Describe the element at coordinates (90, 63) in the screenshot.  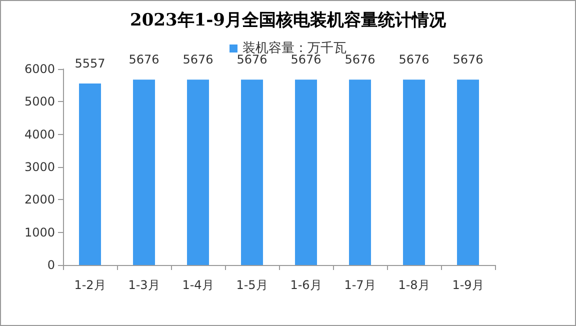
I see `data-label: 5557` at that location.